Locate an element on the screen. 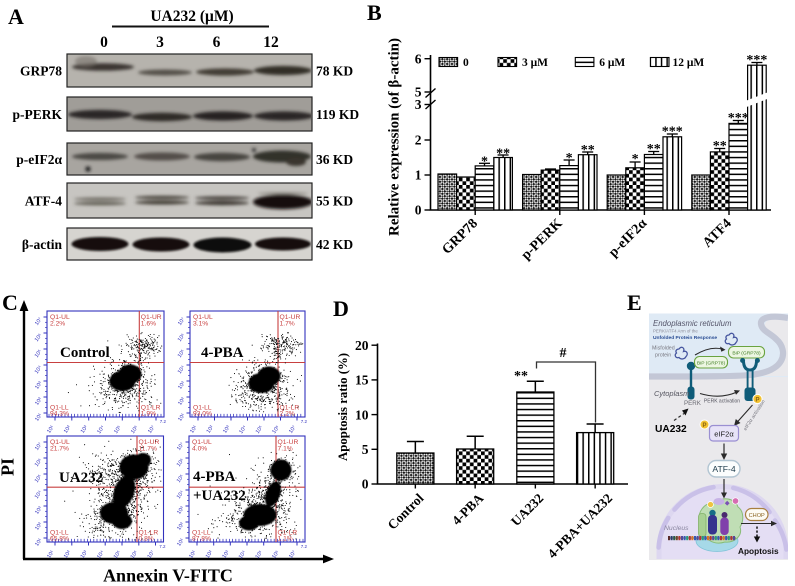 This screenshot has height=586, width=795. svg-text: 55 KD is located at coordinates (334, 201).